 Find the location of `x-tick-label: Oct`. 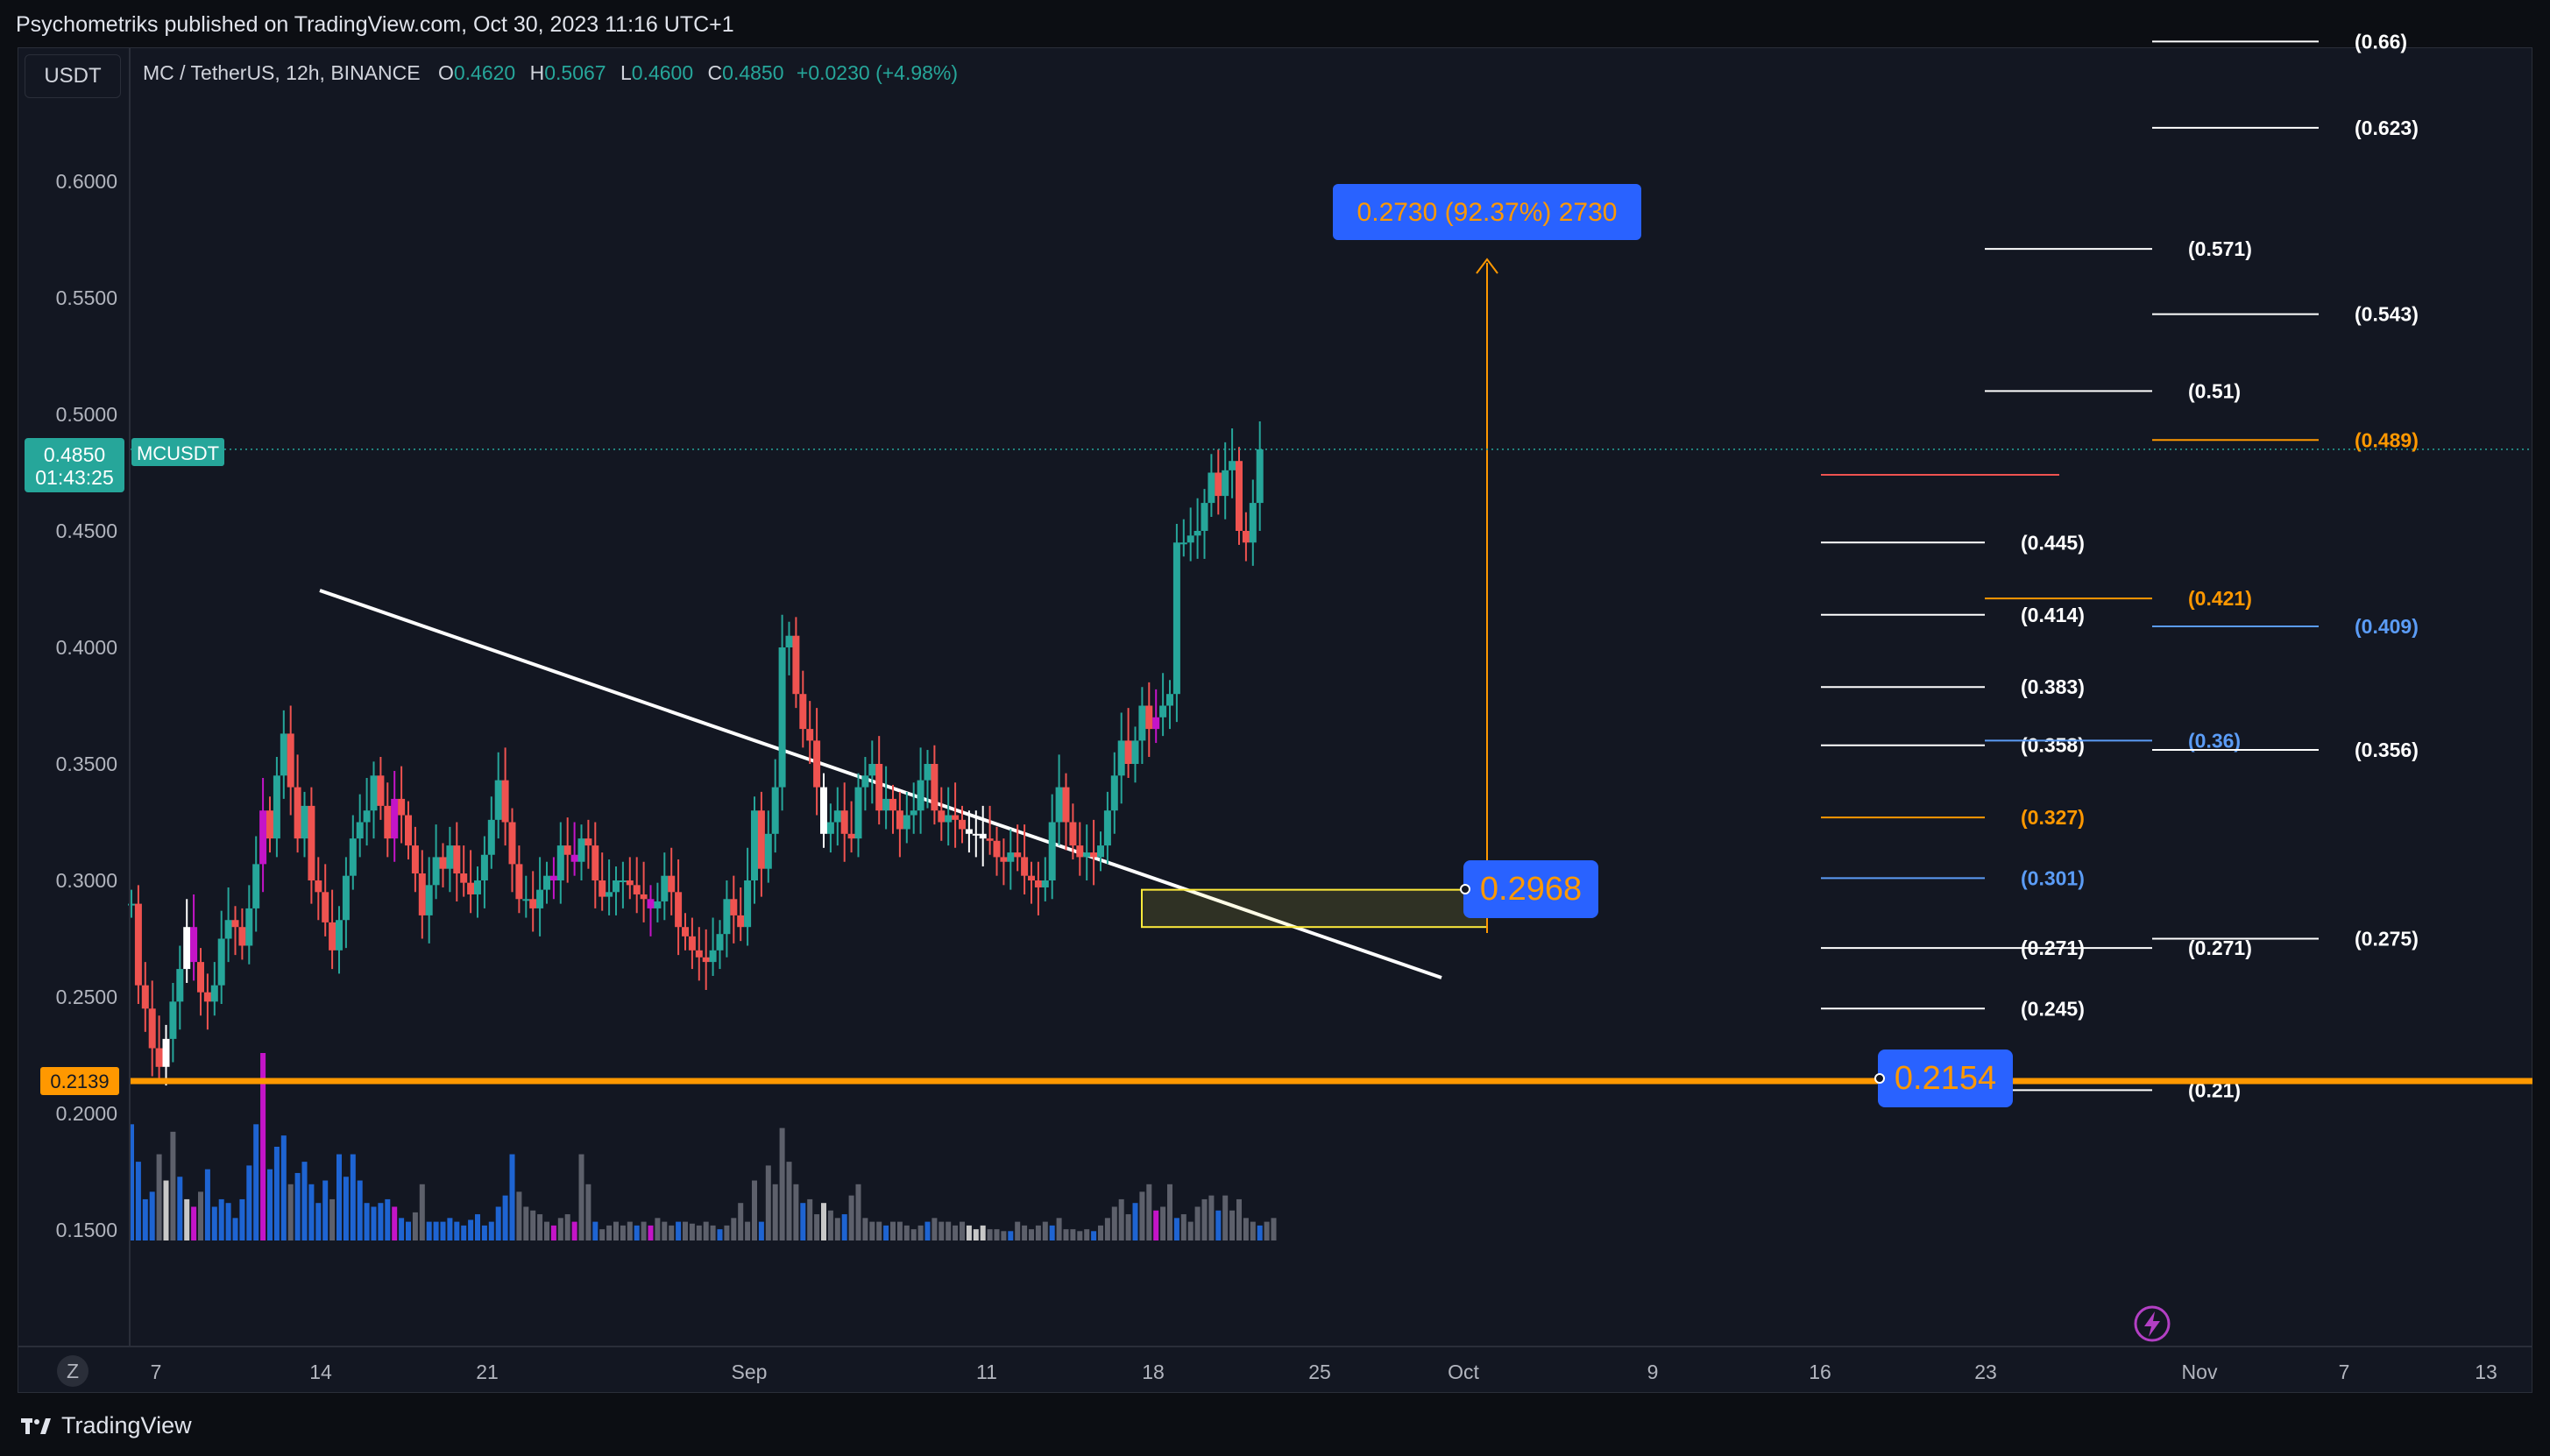

x-tick-label: Oct is located at coordinates (1463, 1372).